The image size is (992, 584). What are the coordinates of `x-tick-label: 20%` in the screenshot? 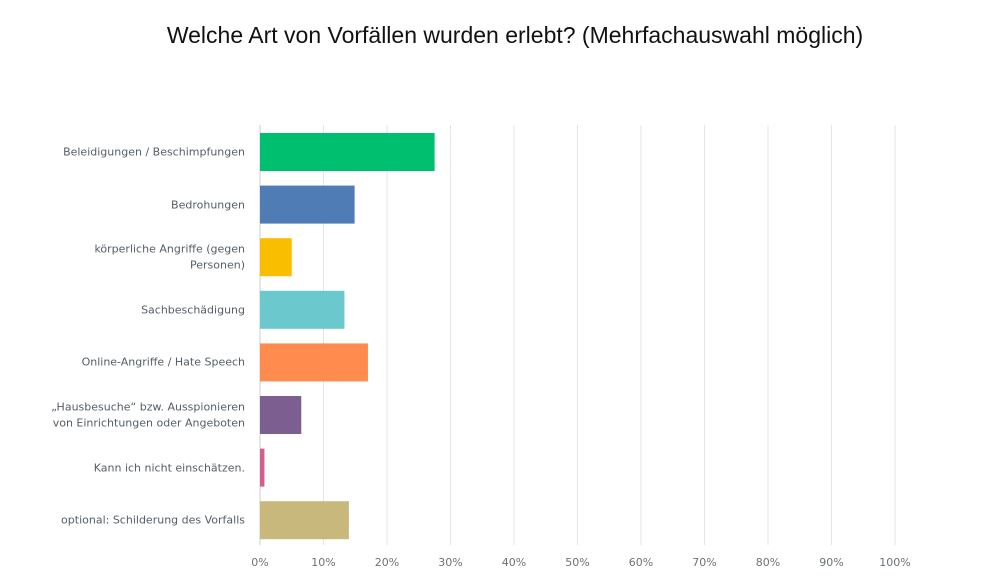 It's located at (387, 562).